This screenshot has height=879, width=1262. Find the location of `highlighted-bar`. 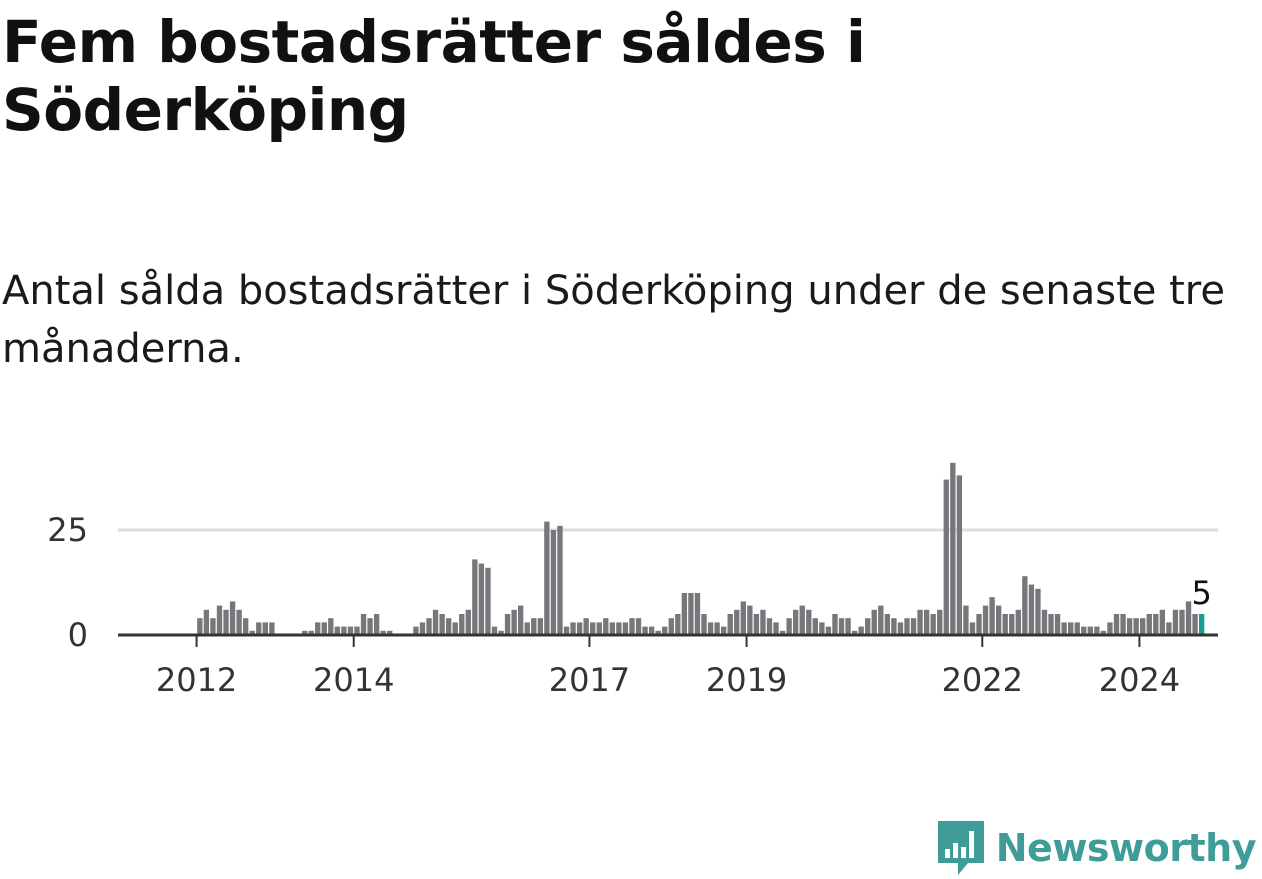

highlighted-bar is located at coordinates (1201, 624).